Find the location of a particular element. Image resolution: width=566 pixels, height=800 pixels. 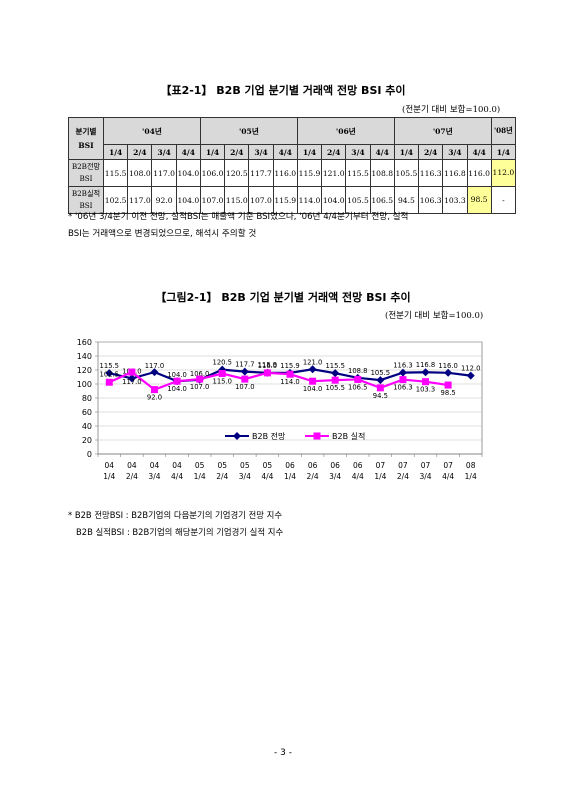

table-cell: 94.5 is located at coordinates (406, 200).